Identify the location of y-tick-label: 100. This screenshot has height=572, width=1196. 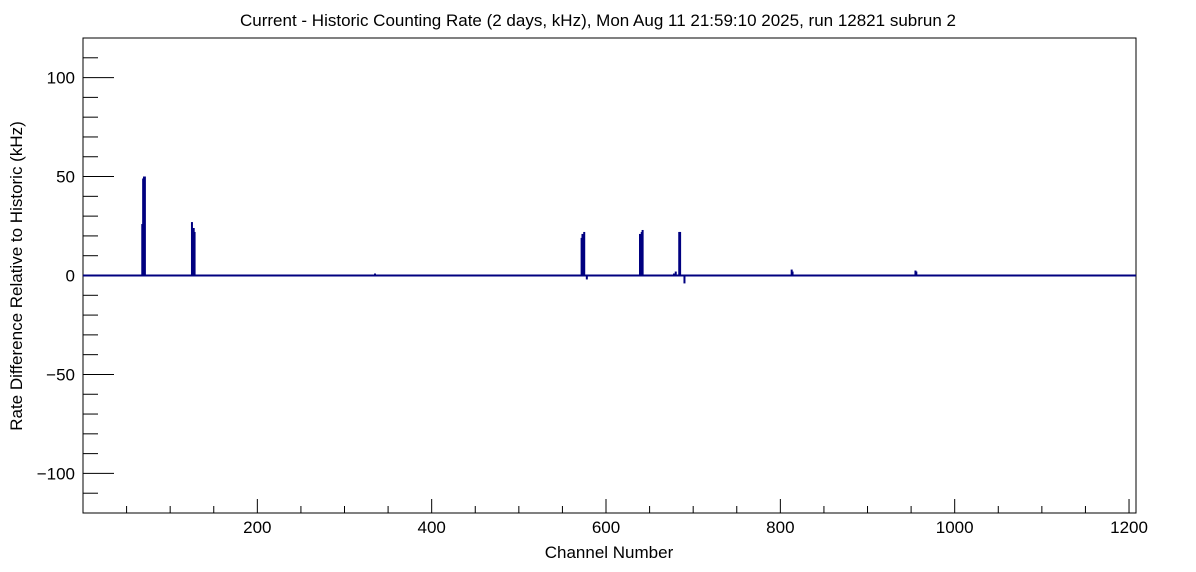
(61, 78).